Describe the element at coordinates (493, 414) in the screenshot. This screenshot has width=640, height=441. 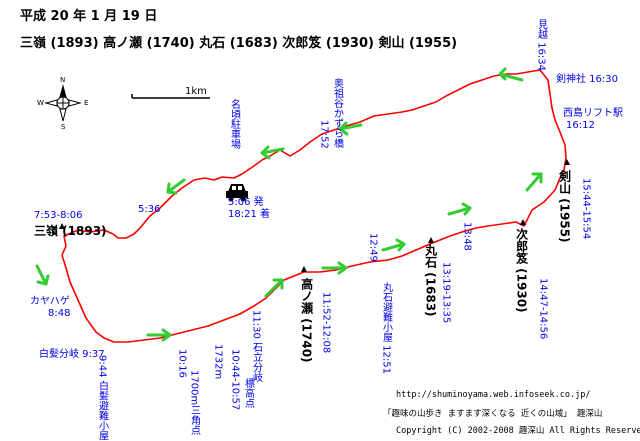
I see `footer-site-title: 「趣味の山歩き ますます深くなる 近くの山域」 趣深山` at that location.